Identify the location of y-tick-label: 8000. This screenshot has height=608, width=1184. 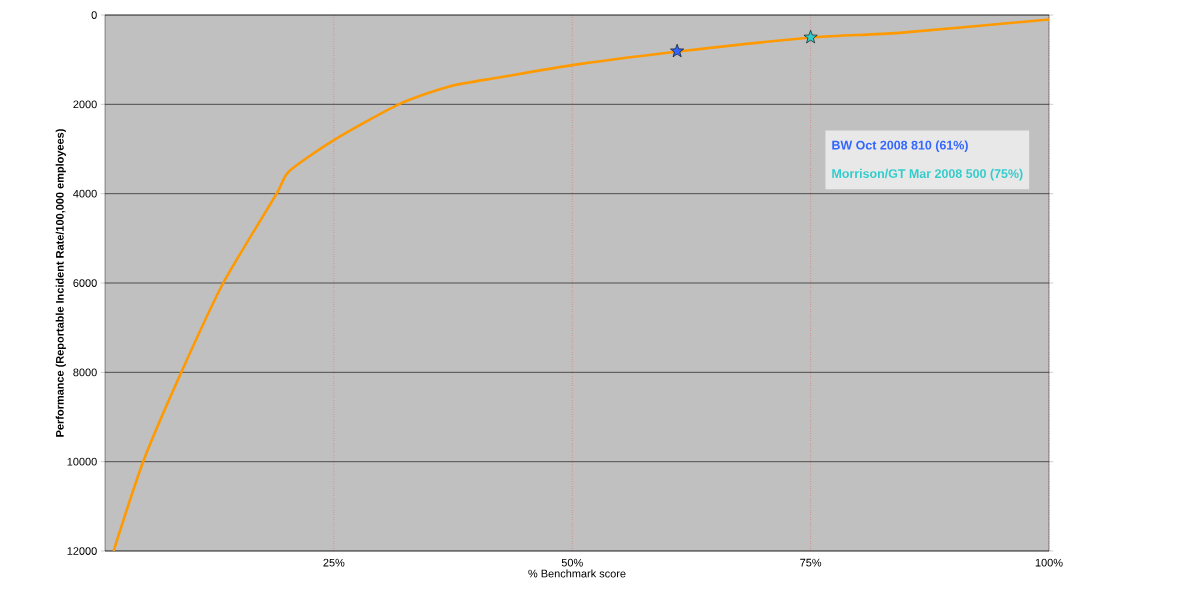
(85, 372).